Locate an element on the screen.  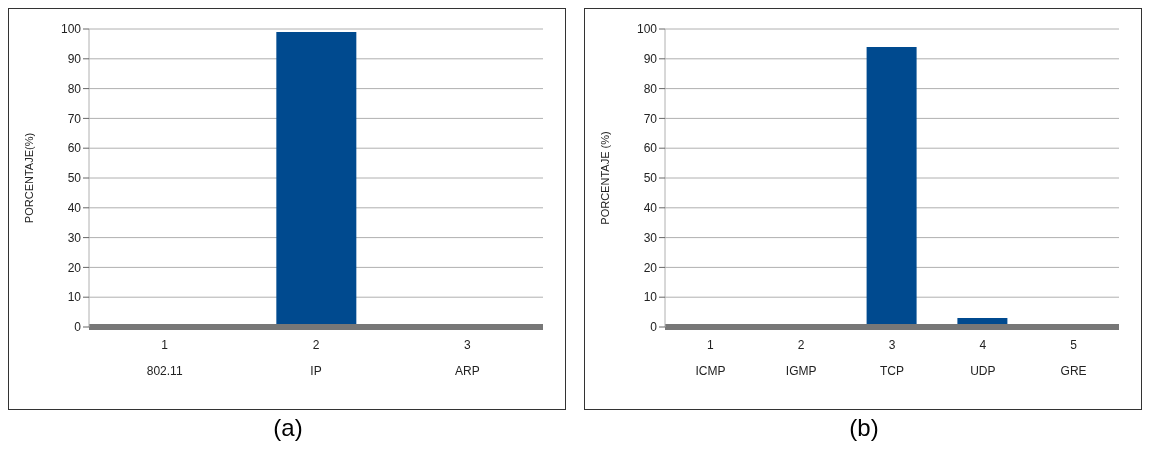
x-tick-label: 2 IP is located at coordinates (316, 358).